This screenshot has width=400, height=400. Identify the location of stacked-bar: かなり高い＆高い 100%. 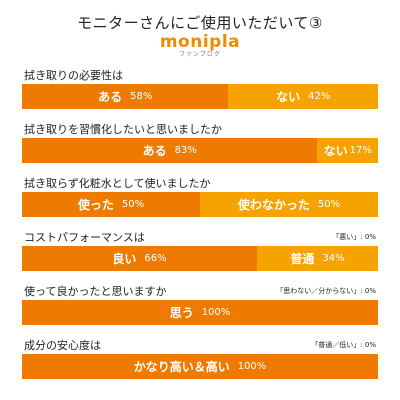
(200, 366).